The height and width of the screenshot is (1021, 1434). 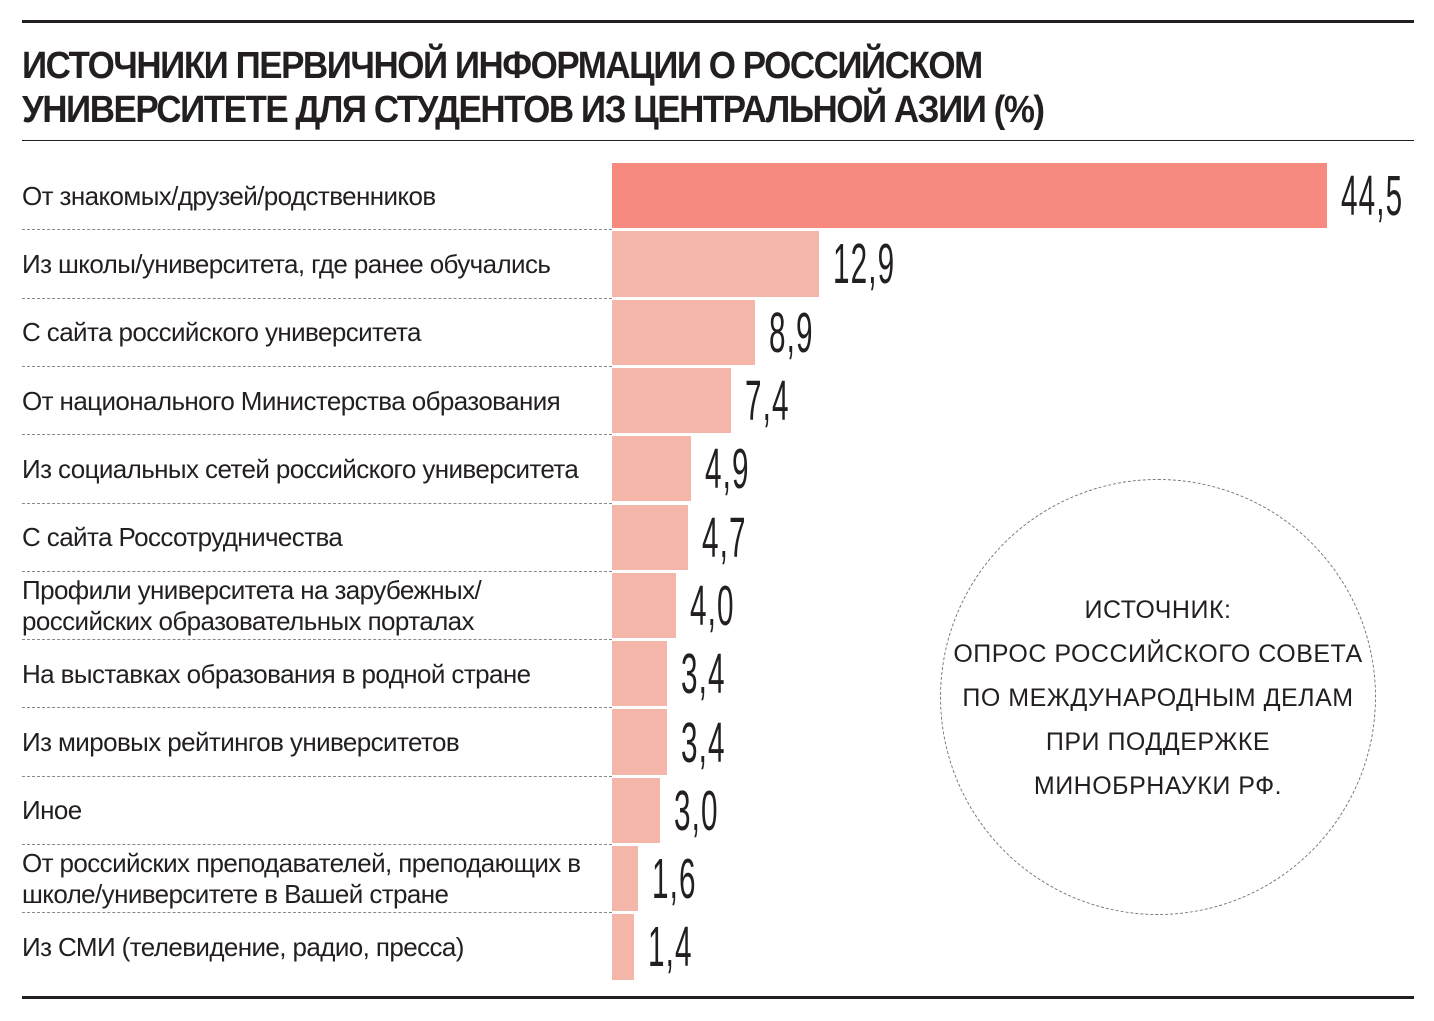 What do you see at coordinates (222, 332) in the screenshot?
I see `category-label: С сайта российского университета` at bounding box center [222, 332].